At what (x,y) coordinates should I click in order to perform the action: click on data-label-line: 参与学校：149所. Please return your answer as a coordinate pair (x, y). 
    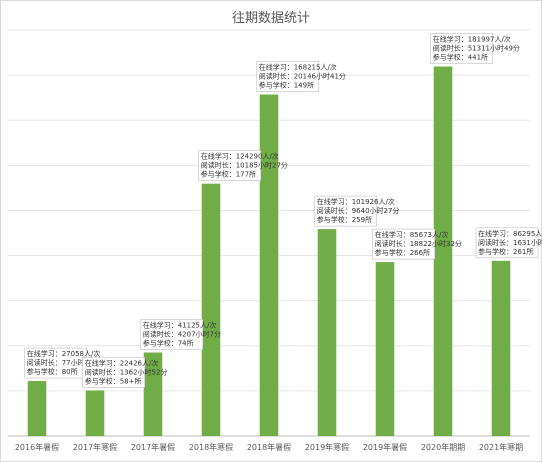
    Looking at the image, I should click on (286, 85).